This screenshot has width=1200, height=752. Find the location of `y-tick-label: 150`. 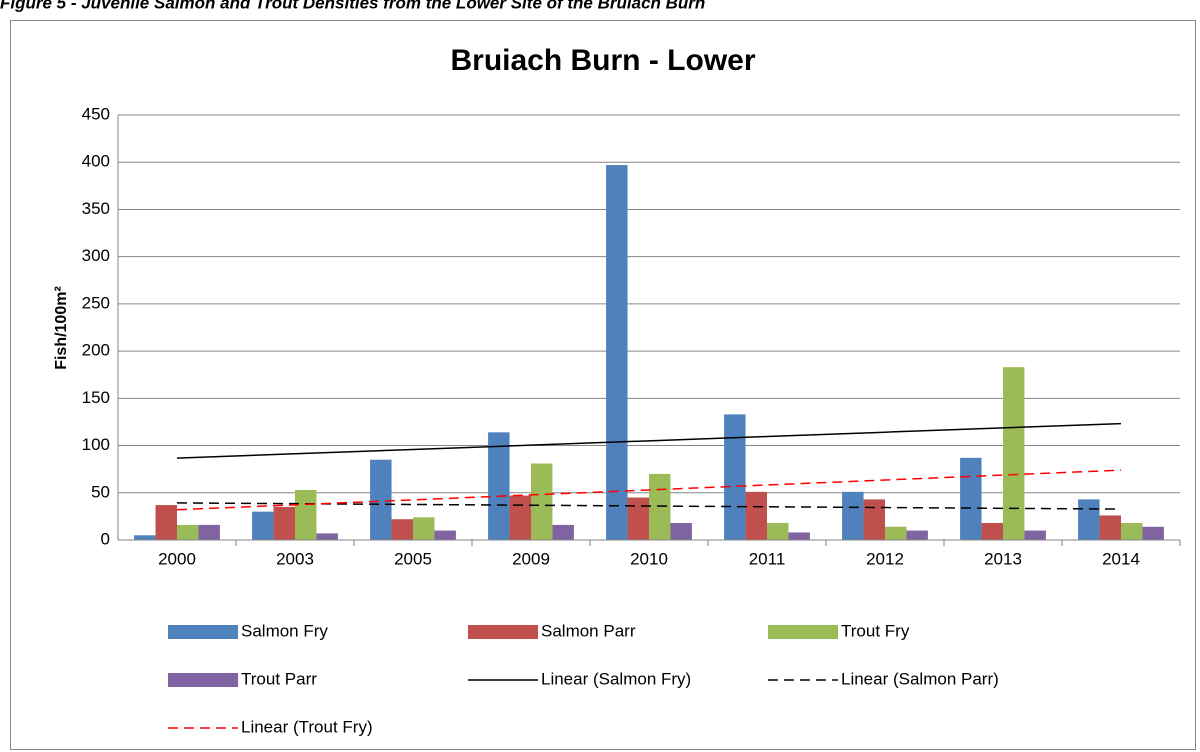

y-tick-label: 150 is located at coordinates (96, 397).